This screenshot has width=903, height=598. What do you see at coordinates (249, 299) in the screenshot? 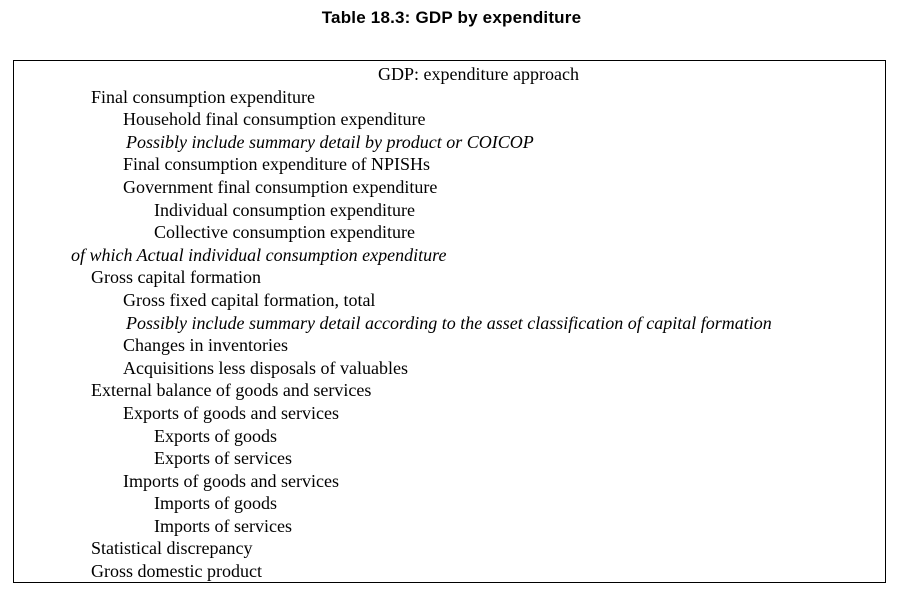
I see `table-row: Gross fixed capital formation, total` at bounding box center [249, 299].